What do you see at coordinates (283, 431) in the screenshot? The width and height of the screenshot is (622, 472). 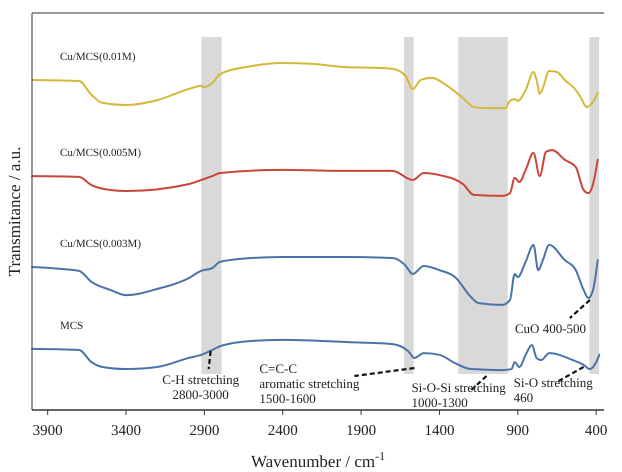 I see `x-tick-label: 2400` at bounding box center [283, 431].